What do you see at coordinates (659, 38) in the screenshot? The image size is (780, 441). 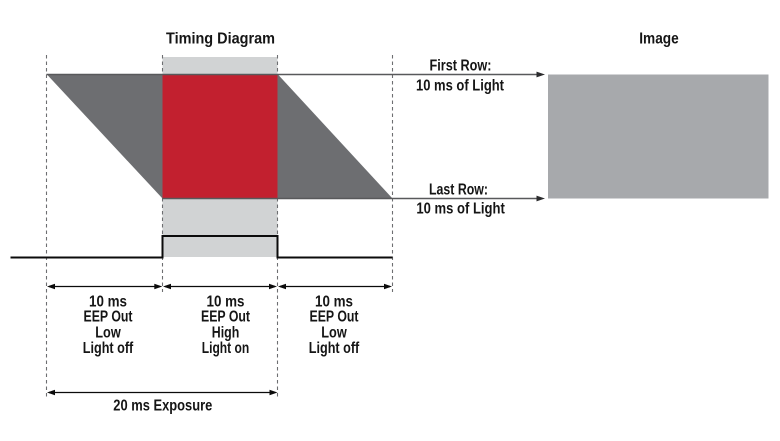 I see `svg-text: Image` at bounding box center [659, 38].